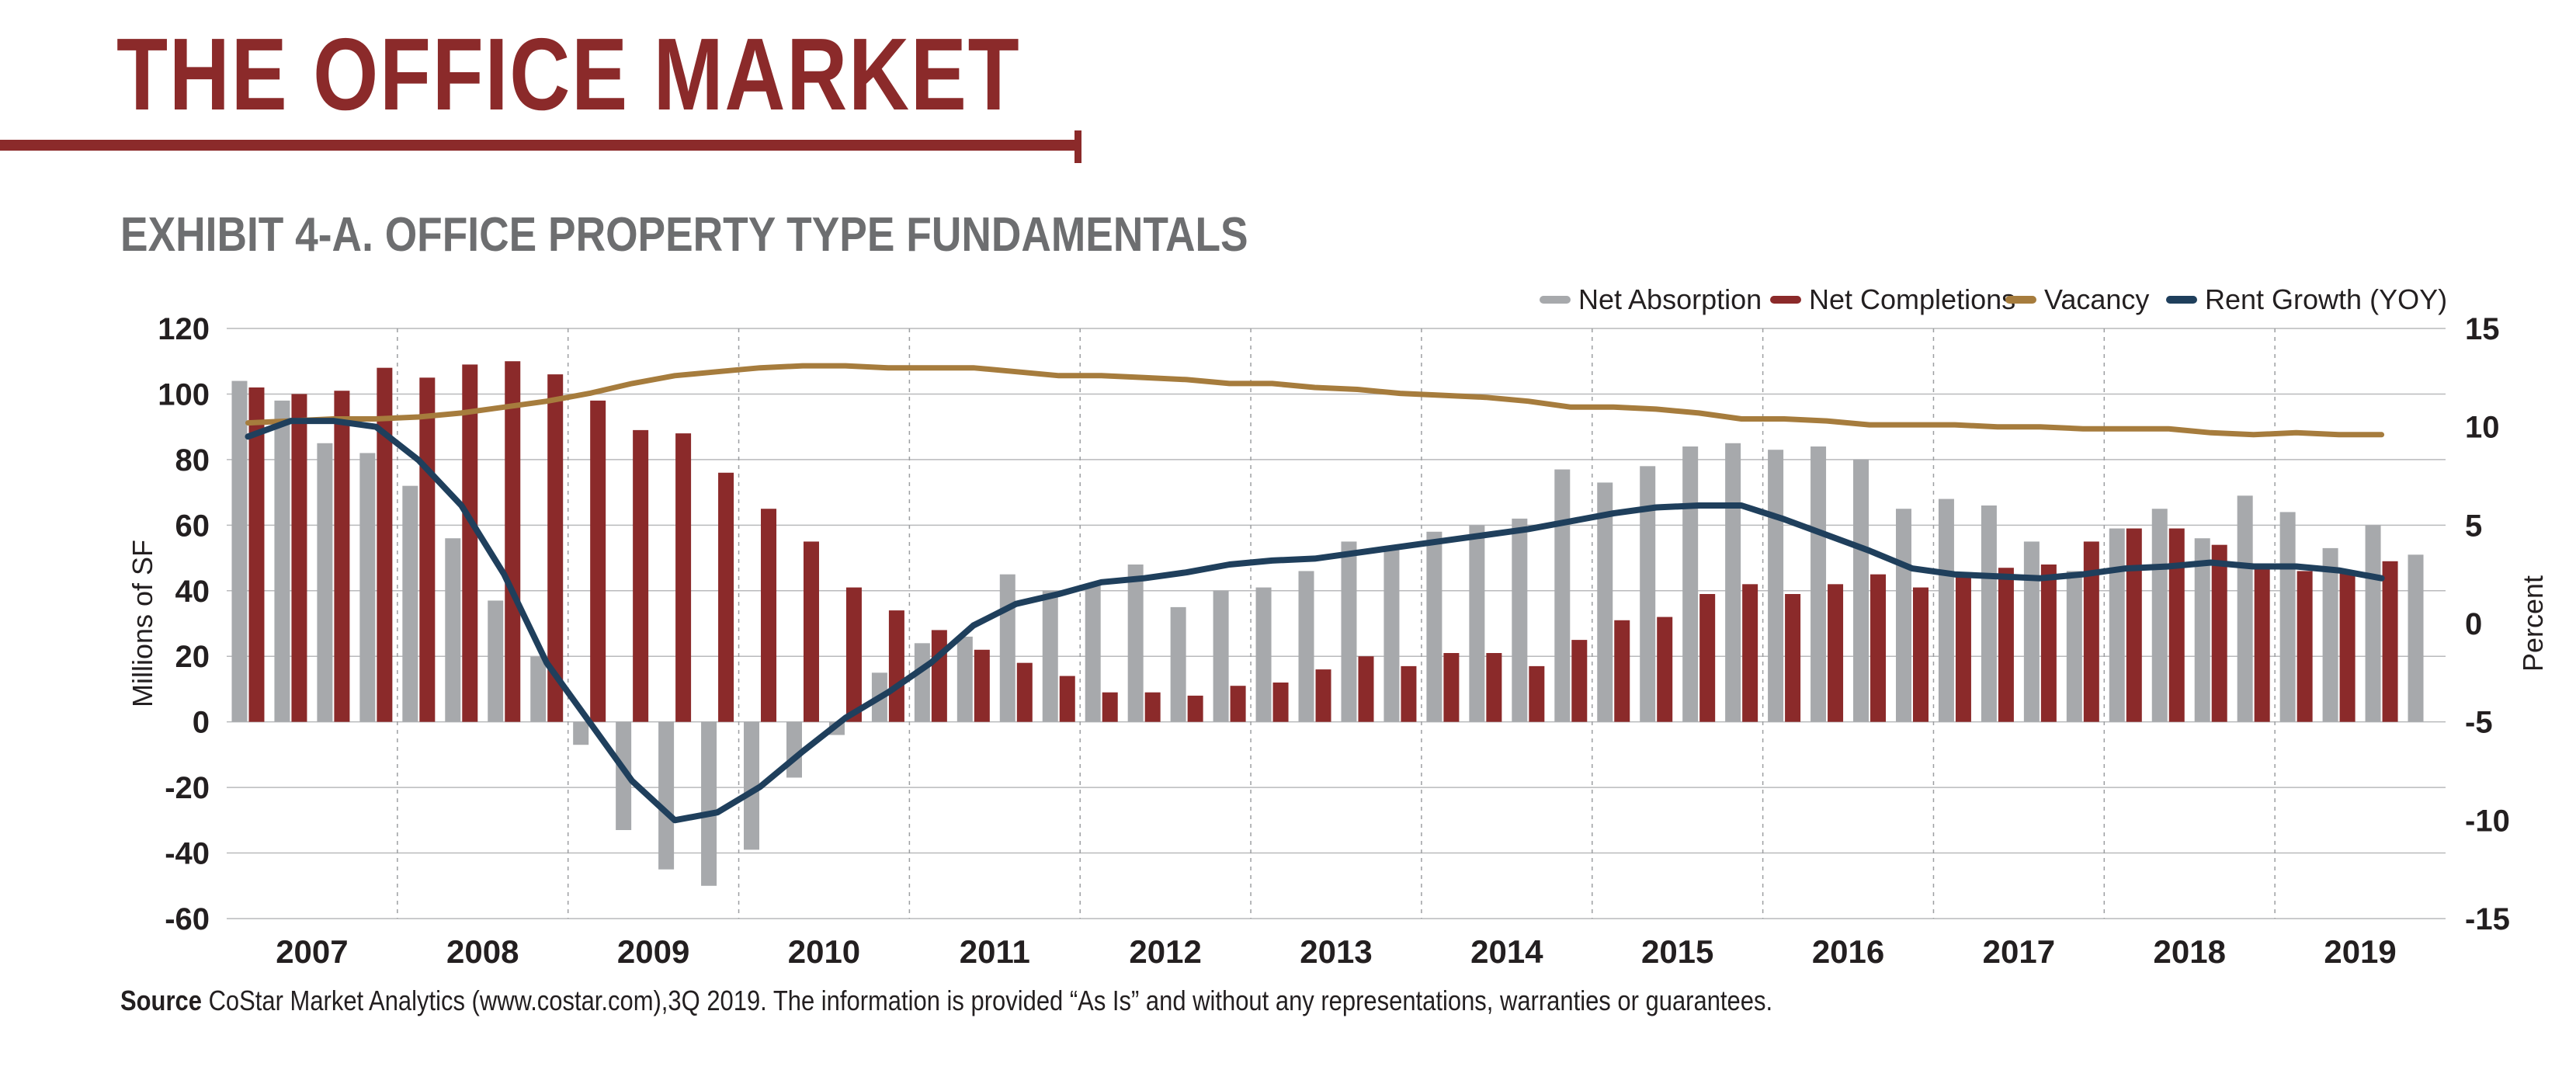 This screenshot has width=2576, height=1070. I want to click on title-underline-endcap, so click(1077, 146).